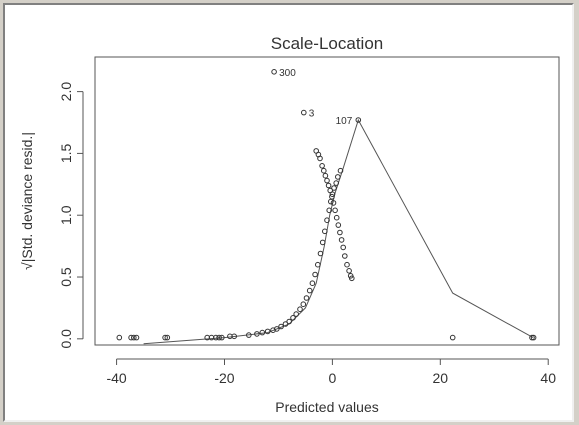 This screenshot has width=579, height=425. What do you see at coordinates (287, 73) in the screenshot?
I see `point-annotation: 300` at bounding box center [287, 73].